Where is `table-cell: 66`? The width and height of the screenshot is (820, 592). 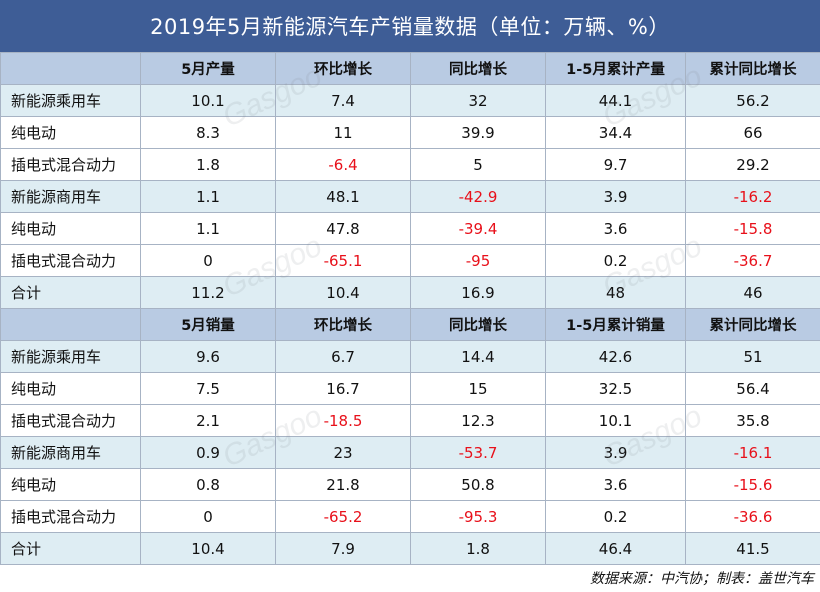
table-cell: 66 is located at coordinates (752, 132).